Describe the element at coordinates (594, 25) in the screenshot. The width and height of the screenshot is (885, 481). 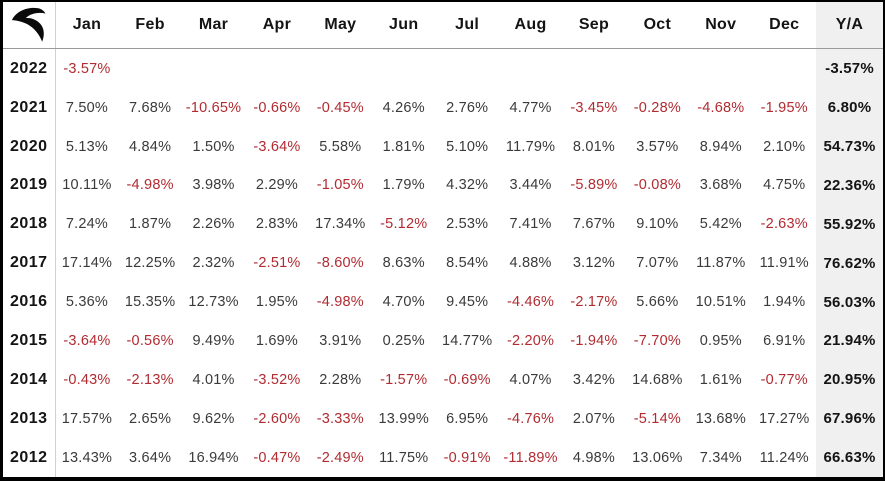
I see `column-header-sep: Sep` at that location.